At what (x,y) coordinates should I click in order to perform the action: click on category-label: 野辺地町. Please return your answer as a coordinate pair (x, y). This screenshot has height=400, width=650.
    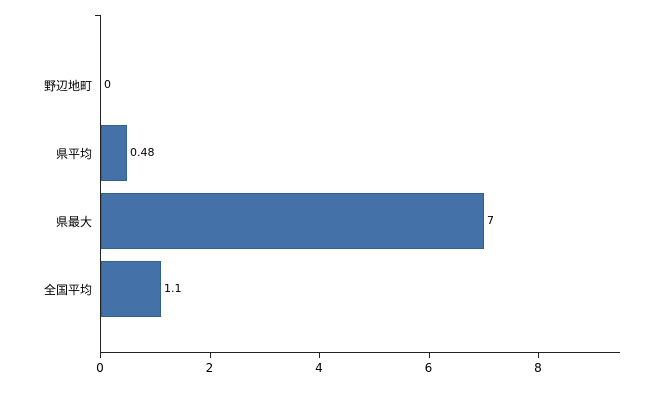
    Looking at the image, I should click on (67, 86).